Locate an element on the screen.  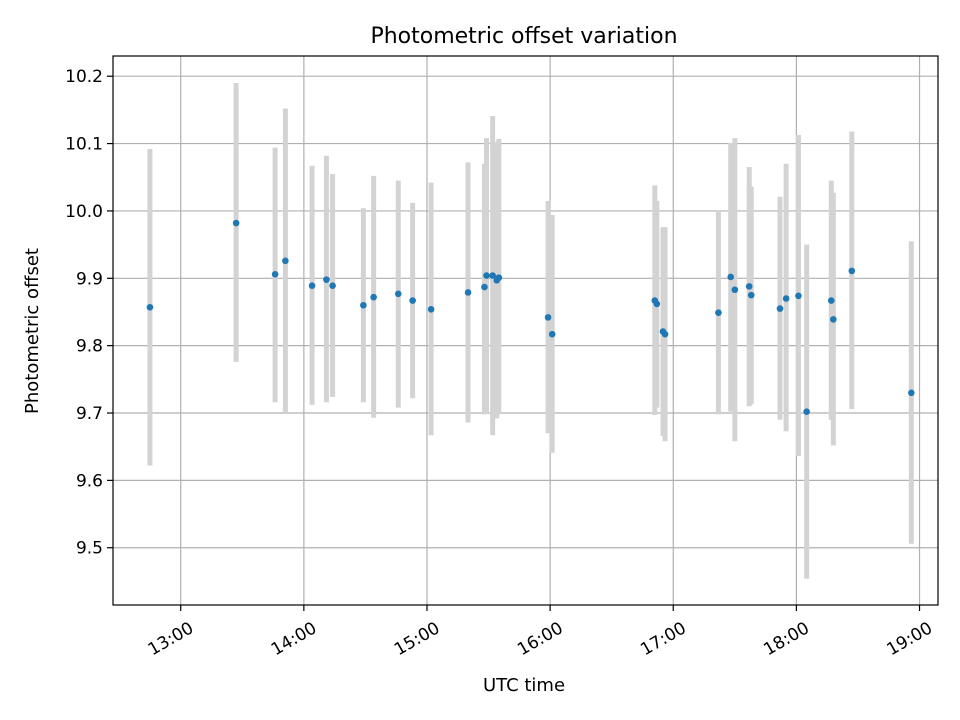
x-axis-ticks: 13:00 14:00 15:00 16:00 17:00 18:00 19:00 is located at coordinates (540, 632).